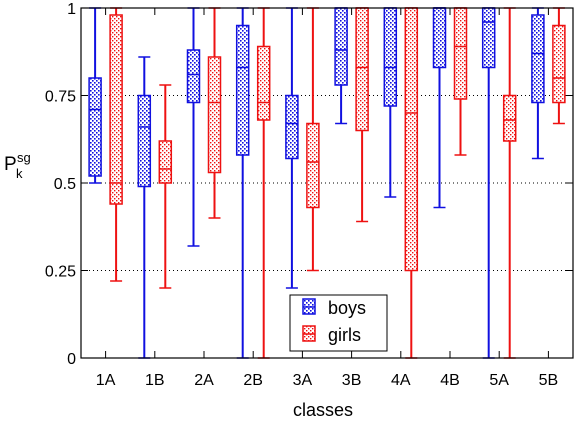 Image resolution: width=581 pixels, height=428 pixels. What do you see at coordinates (253, 380) in the screenshot?
I see `x-tick-label: 2B` at bounding box center [253, 380].